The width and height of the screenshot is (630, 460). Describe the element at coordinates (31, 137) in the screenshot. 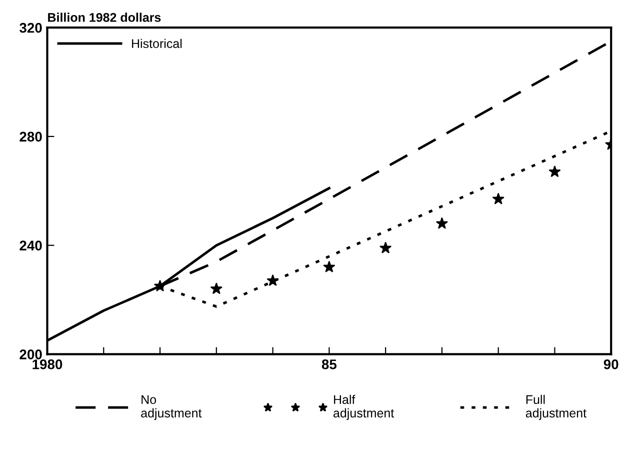

I see `y-tick-label: 280` at that location.